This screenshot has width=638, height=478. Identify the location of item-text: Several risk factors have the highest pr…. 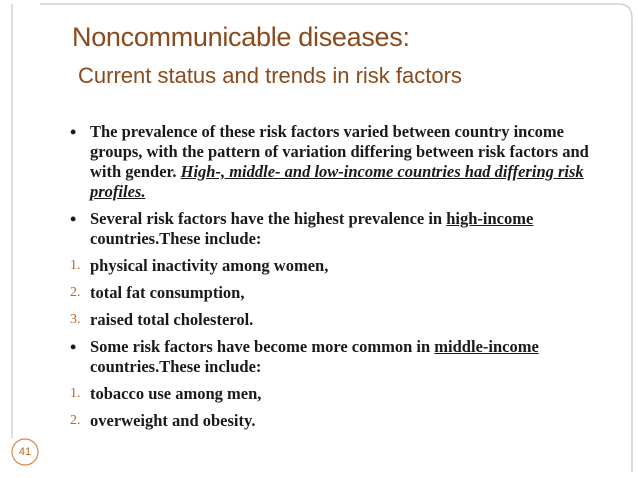
(342, 229).